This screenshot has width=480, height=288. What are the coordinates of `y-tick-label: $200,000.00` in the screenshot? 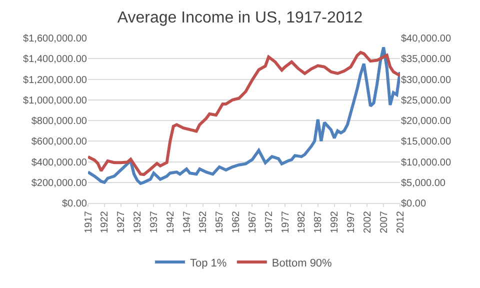 It's located at (59, 183).